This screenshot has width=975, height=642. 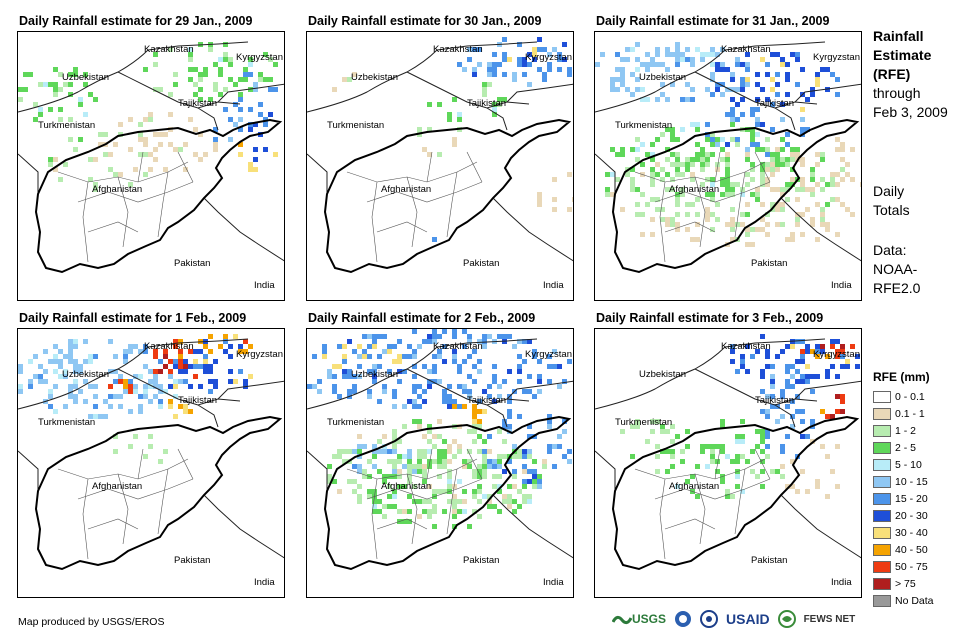 I want to click on legend-title: RFE (mm), so click(x=901, y=377).